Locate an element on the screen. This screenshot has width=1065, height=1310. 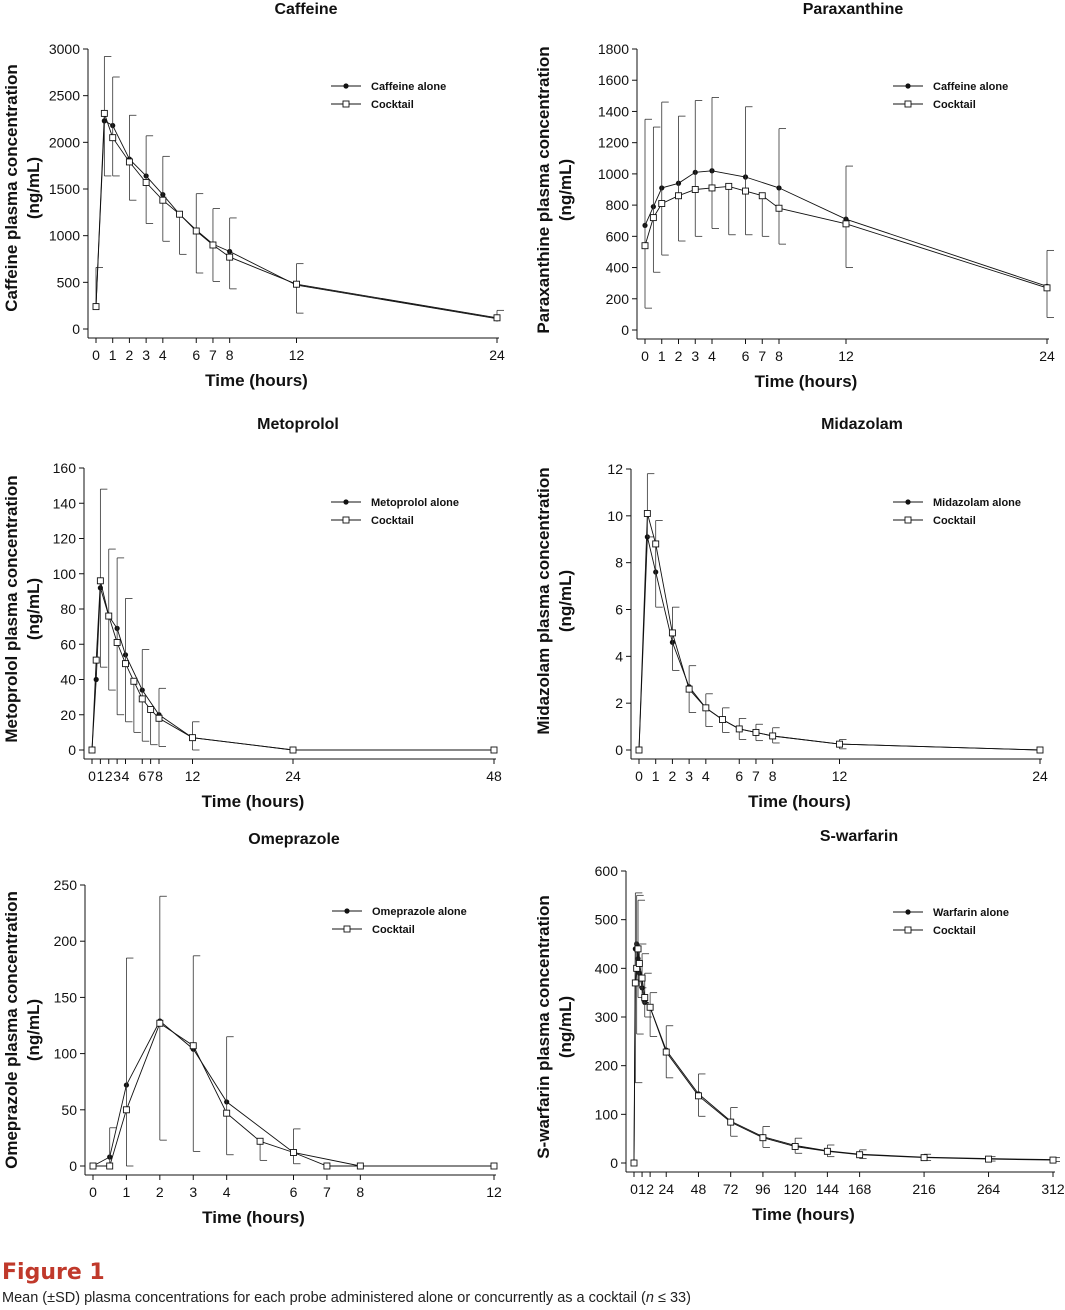
y-tick-label: 50 is located at coordinates (69, 1110).